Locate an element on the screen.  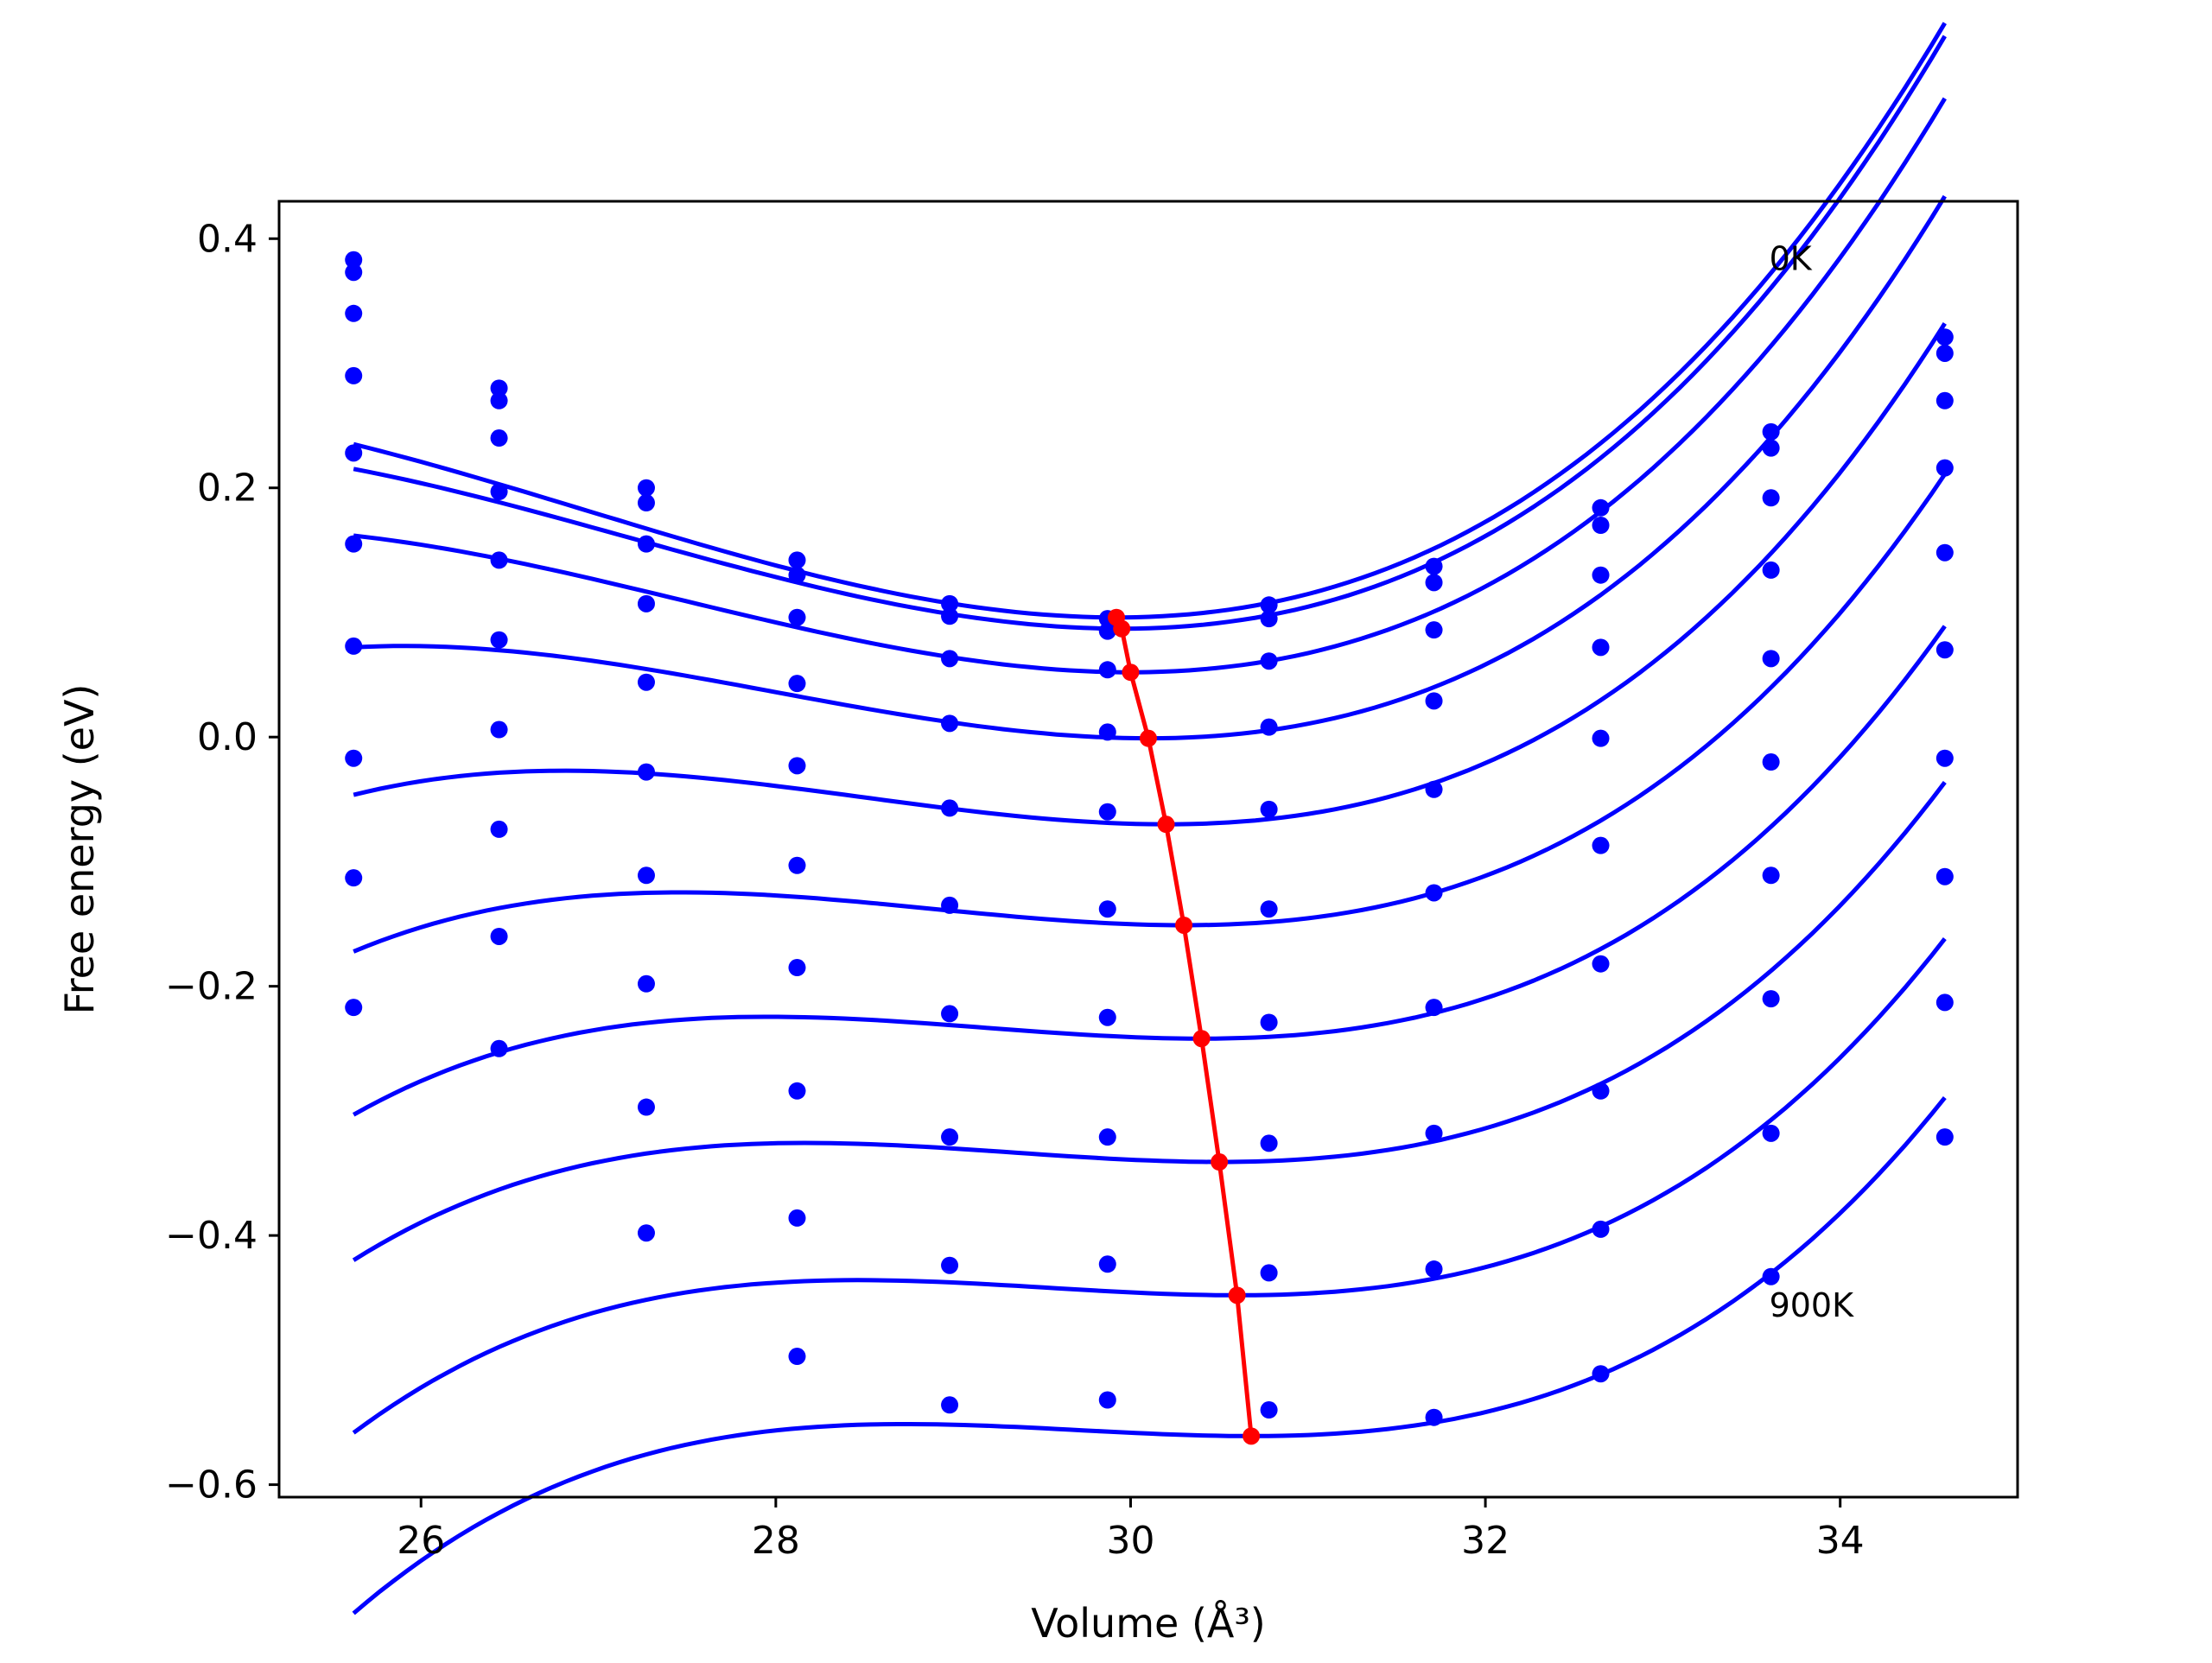
y-axis-label: Free energy (eV) is located at coordinates (79, 850).